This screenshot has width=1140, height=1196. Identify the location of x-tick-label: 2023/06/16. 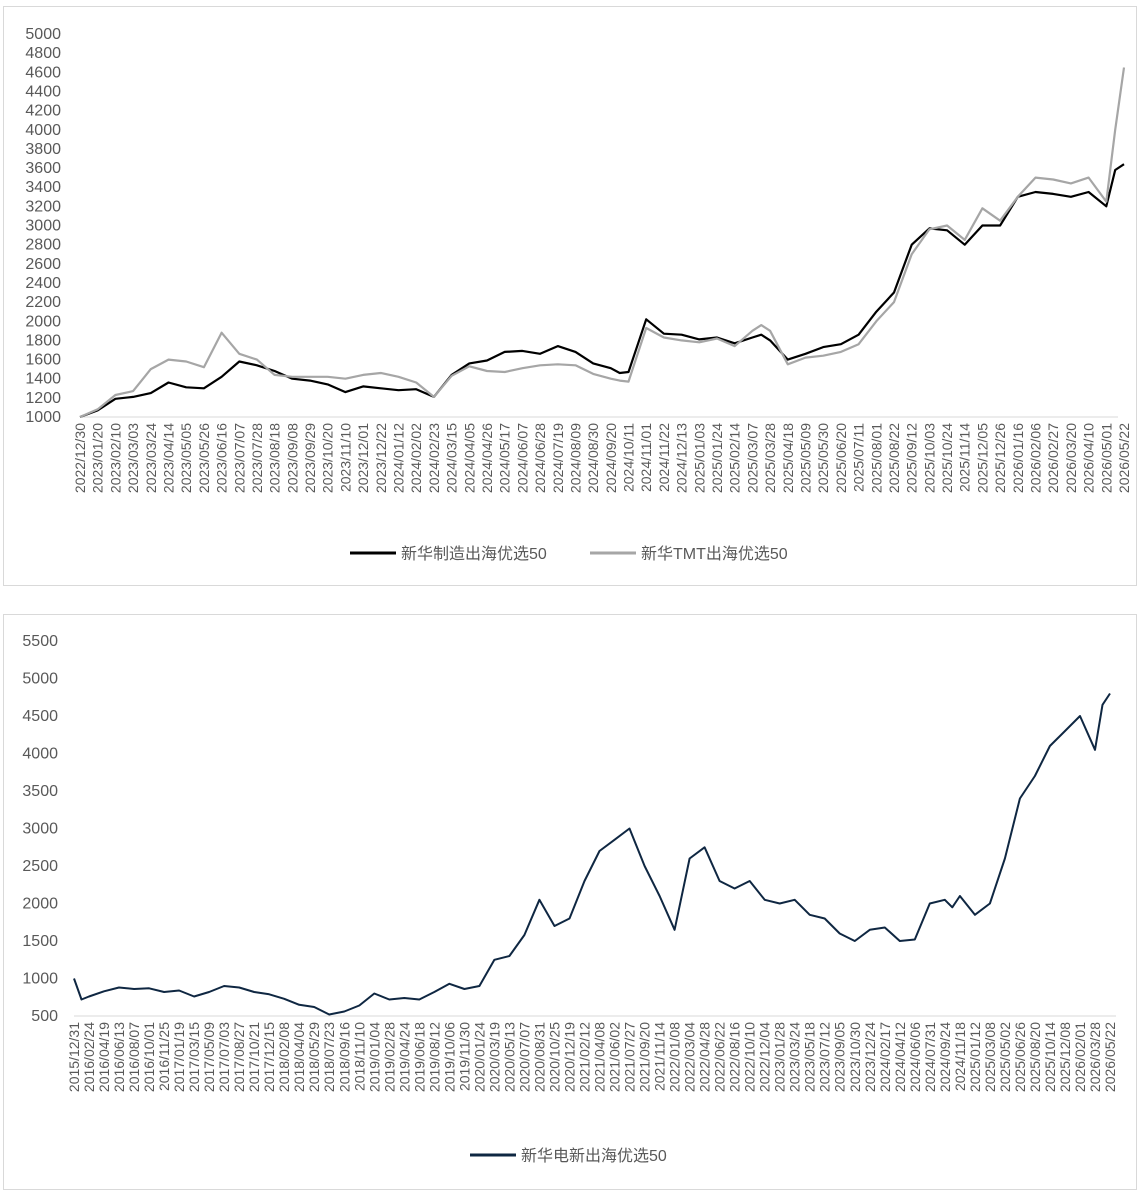
(222, 458).